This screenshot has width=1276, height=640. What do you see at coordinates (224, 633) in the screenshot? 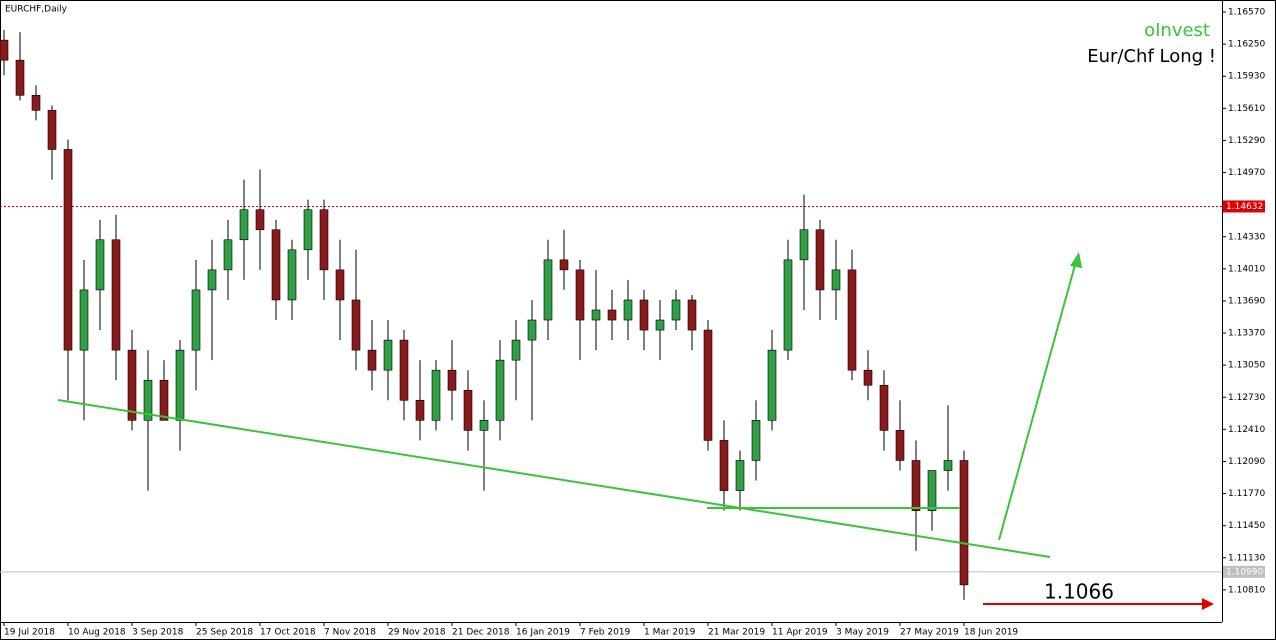
I see `x-tick-label: 25 Sep 2018` at bounding box center [224, 633].